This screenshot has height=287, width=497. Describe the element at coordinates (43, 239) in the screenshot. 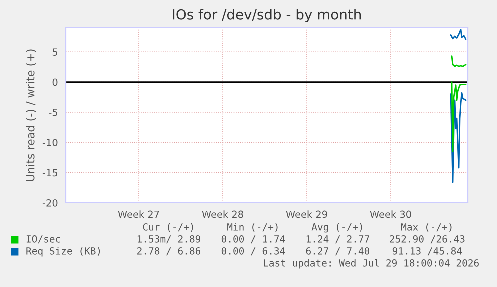

I see `legend-label: IO/sec` at that location.